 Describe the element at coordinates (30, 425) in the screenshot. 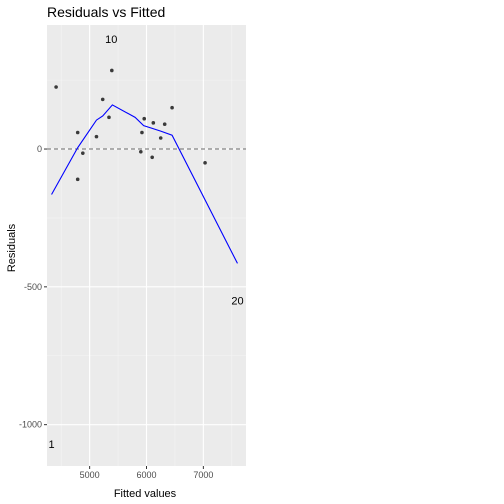

I see `y-tick-label: -1000` at that location.